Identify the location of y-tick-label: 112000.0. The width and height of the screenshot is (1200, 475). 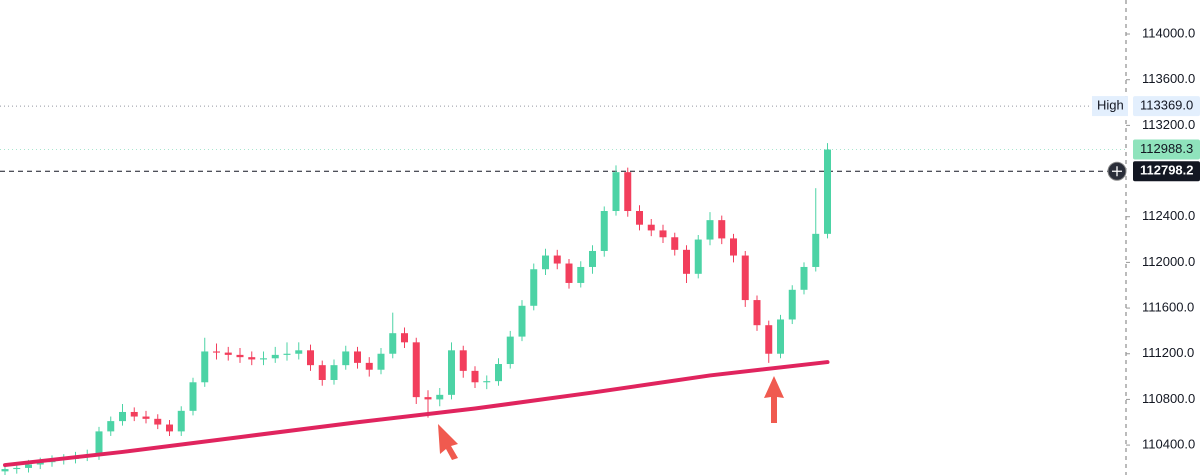
(1168, 261).